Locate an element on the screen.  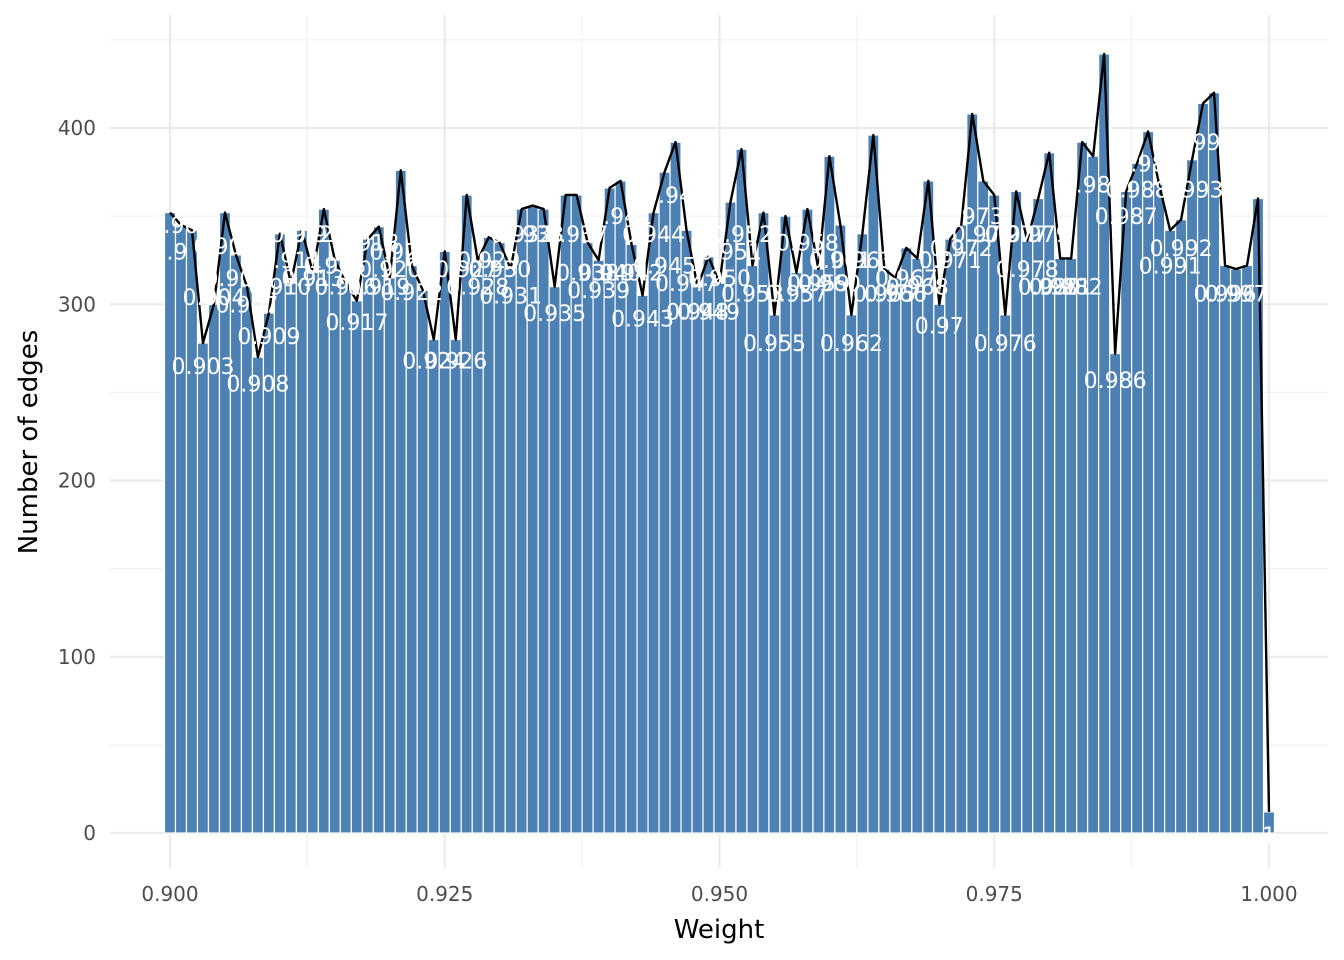
x-tick-label: 0.950 is located at coordinates (719, 894).